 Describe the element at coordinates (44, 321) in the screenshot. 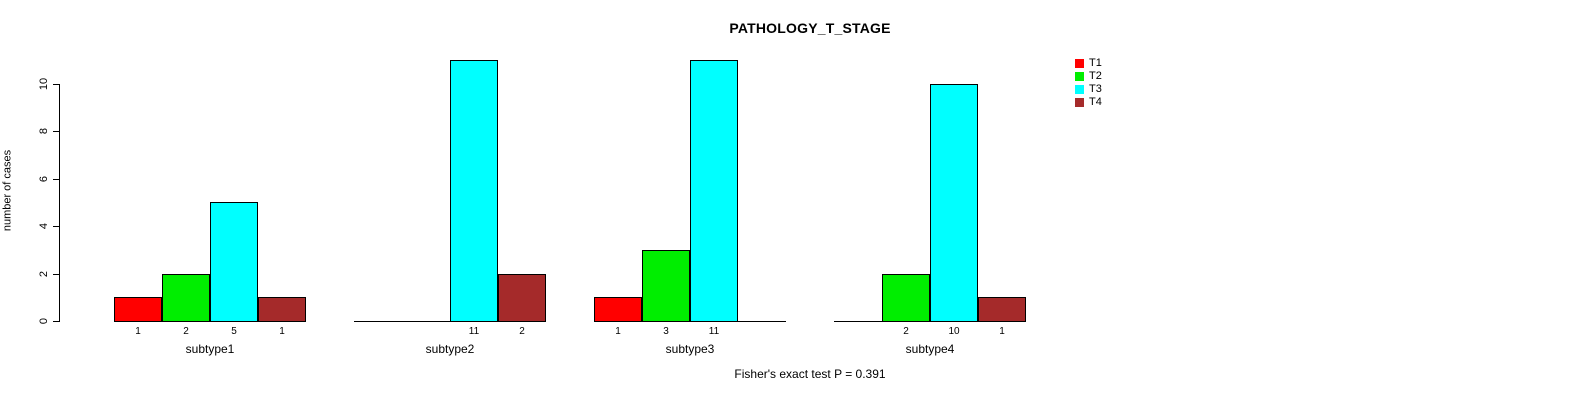

I see `y-tick-label: 0` at that location.